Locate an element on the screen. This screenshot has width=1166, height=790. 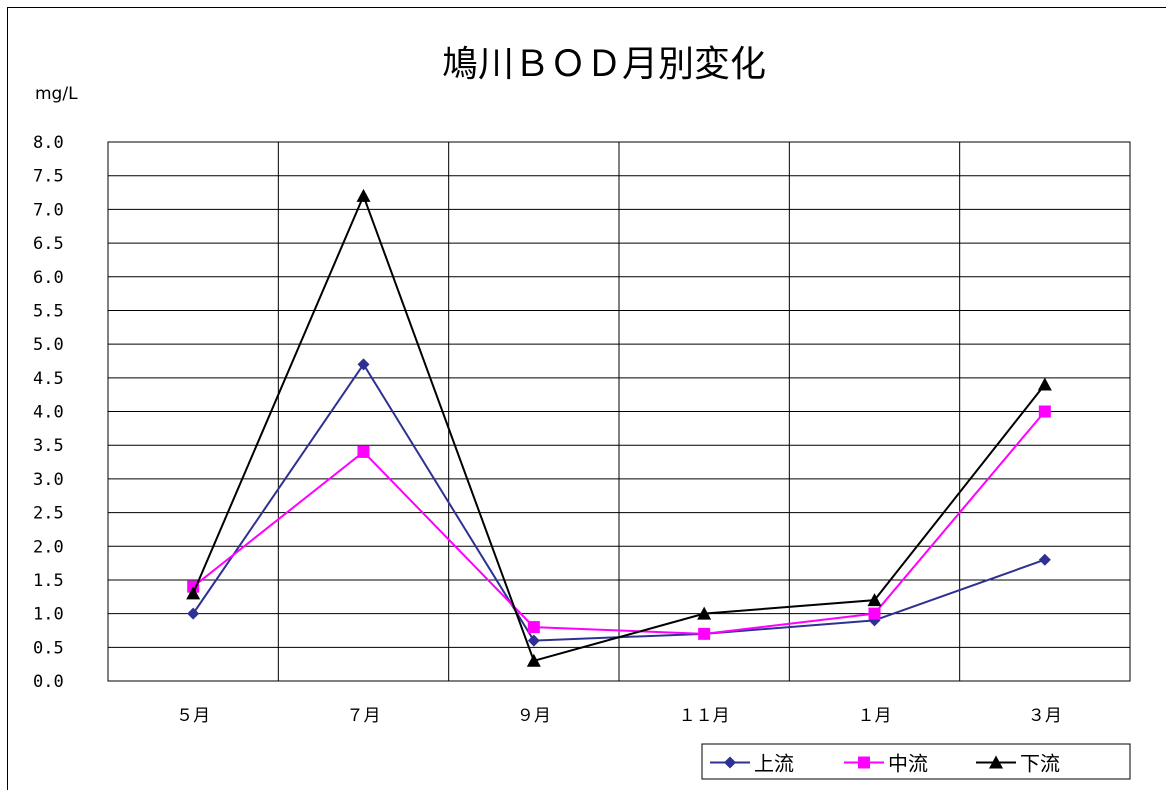
y-tick-label: 7.0 is located at coordinates (48, 210).